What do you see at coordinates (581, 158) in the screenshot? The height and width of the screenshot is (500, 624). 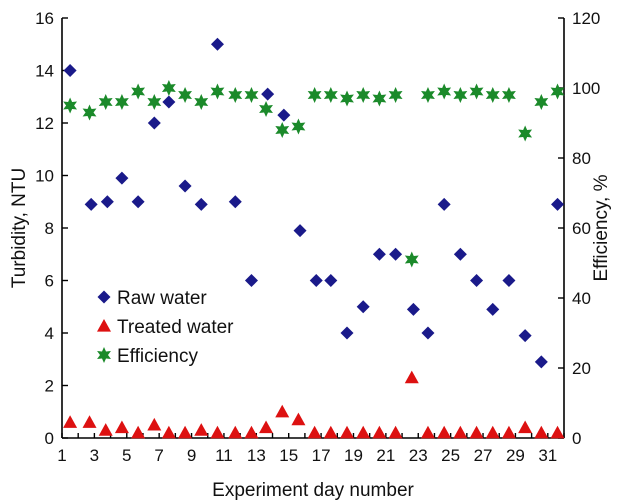 I see `right-y-tick-label: 80` at bounding box center [581, 158].